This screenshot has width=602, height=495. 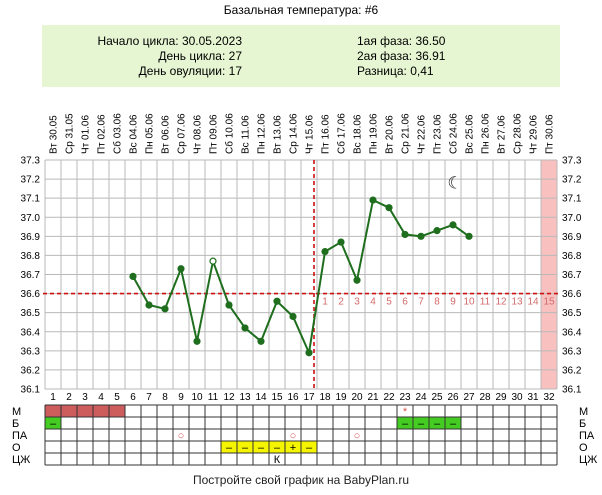 I want to click on day-number: 25, so click(x=437, y=397).